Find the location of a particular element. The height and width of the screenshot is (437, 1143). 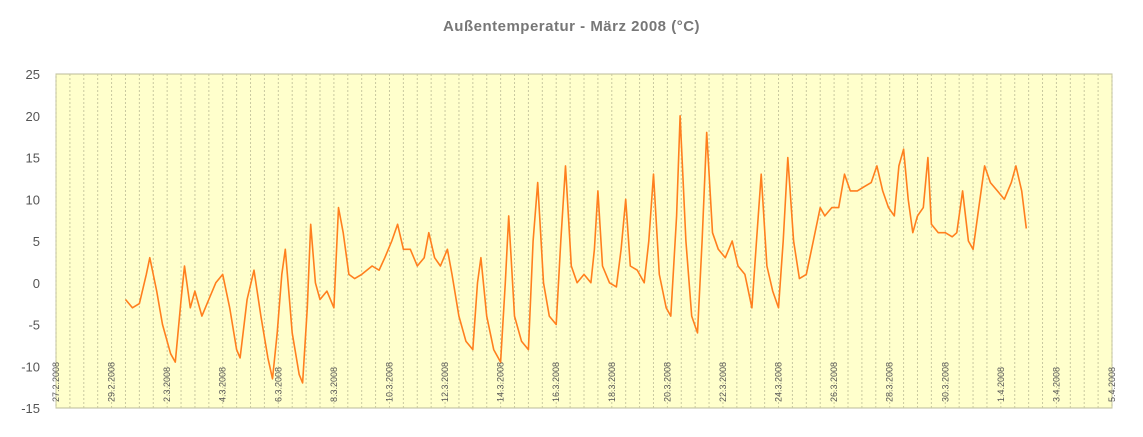

x-tick-label: 16.3.2008 is located at coordinates (556, 382).